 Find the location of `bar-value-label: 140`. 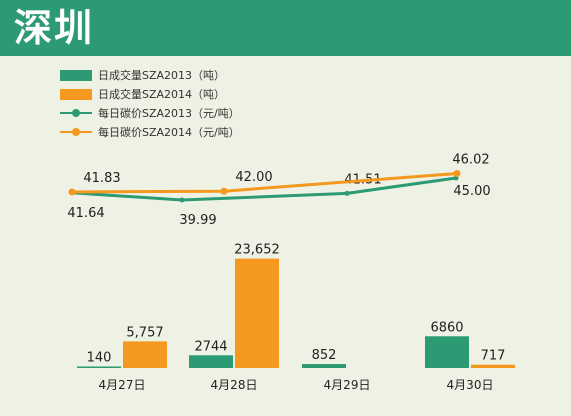

bar-value-label: 140 is located at coordinates (99, 358).